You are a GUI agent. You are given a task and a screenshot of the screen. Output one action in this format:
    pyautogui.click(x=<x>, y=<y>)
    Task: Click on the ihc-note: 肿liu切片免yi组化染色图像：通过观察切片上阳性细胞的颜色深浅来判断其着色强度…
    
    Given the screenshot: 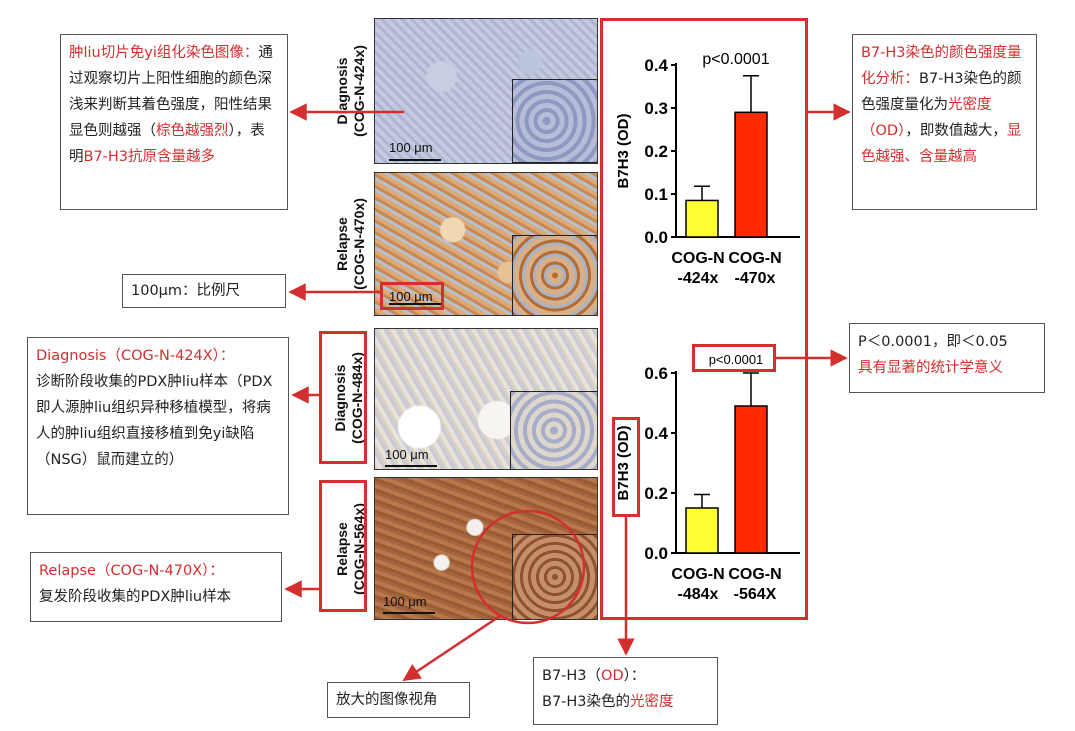 What is the action you would take?
    pyautogui.click(x=174, y=122)
    